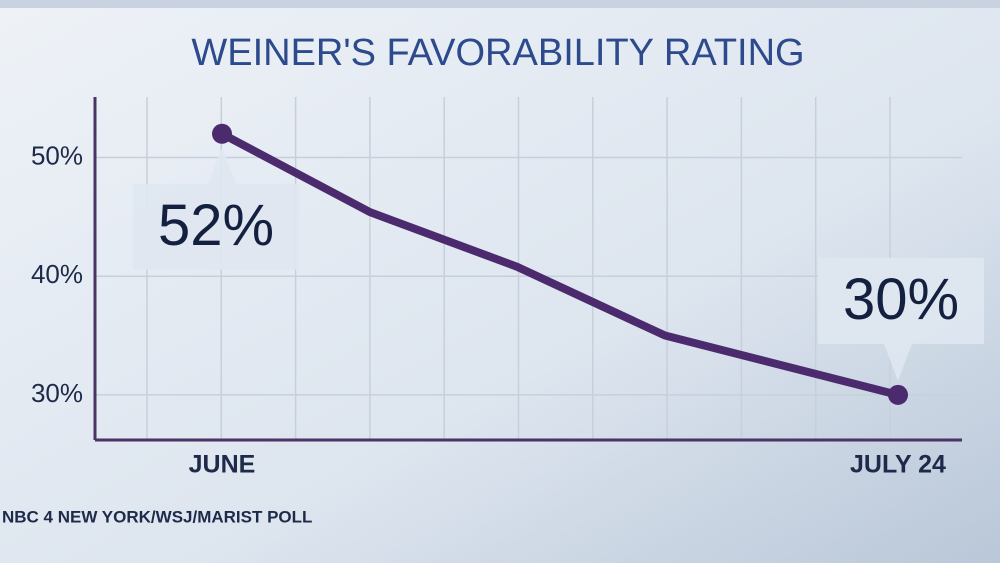  What do you see at coordinates (57, 393) in the screenshot?
I see `y-tick-label: 30%` at bounding box center [57, 393].